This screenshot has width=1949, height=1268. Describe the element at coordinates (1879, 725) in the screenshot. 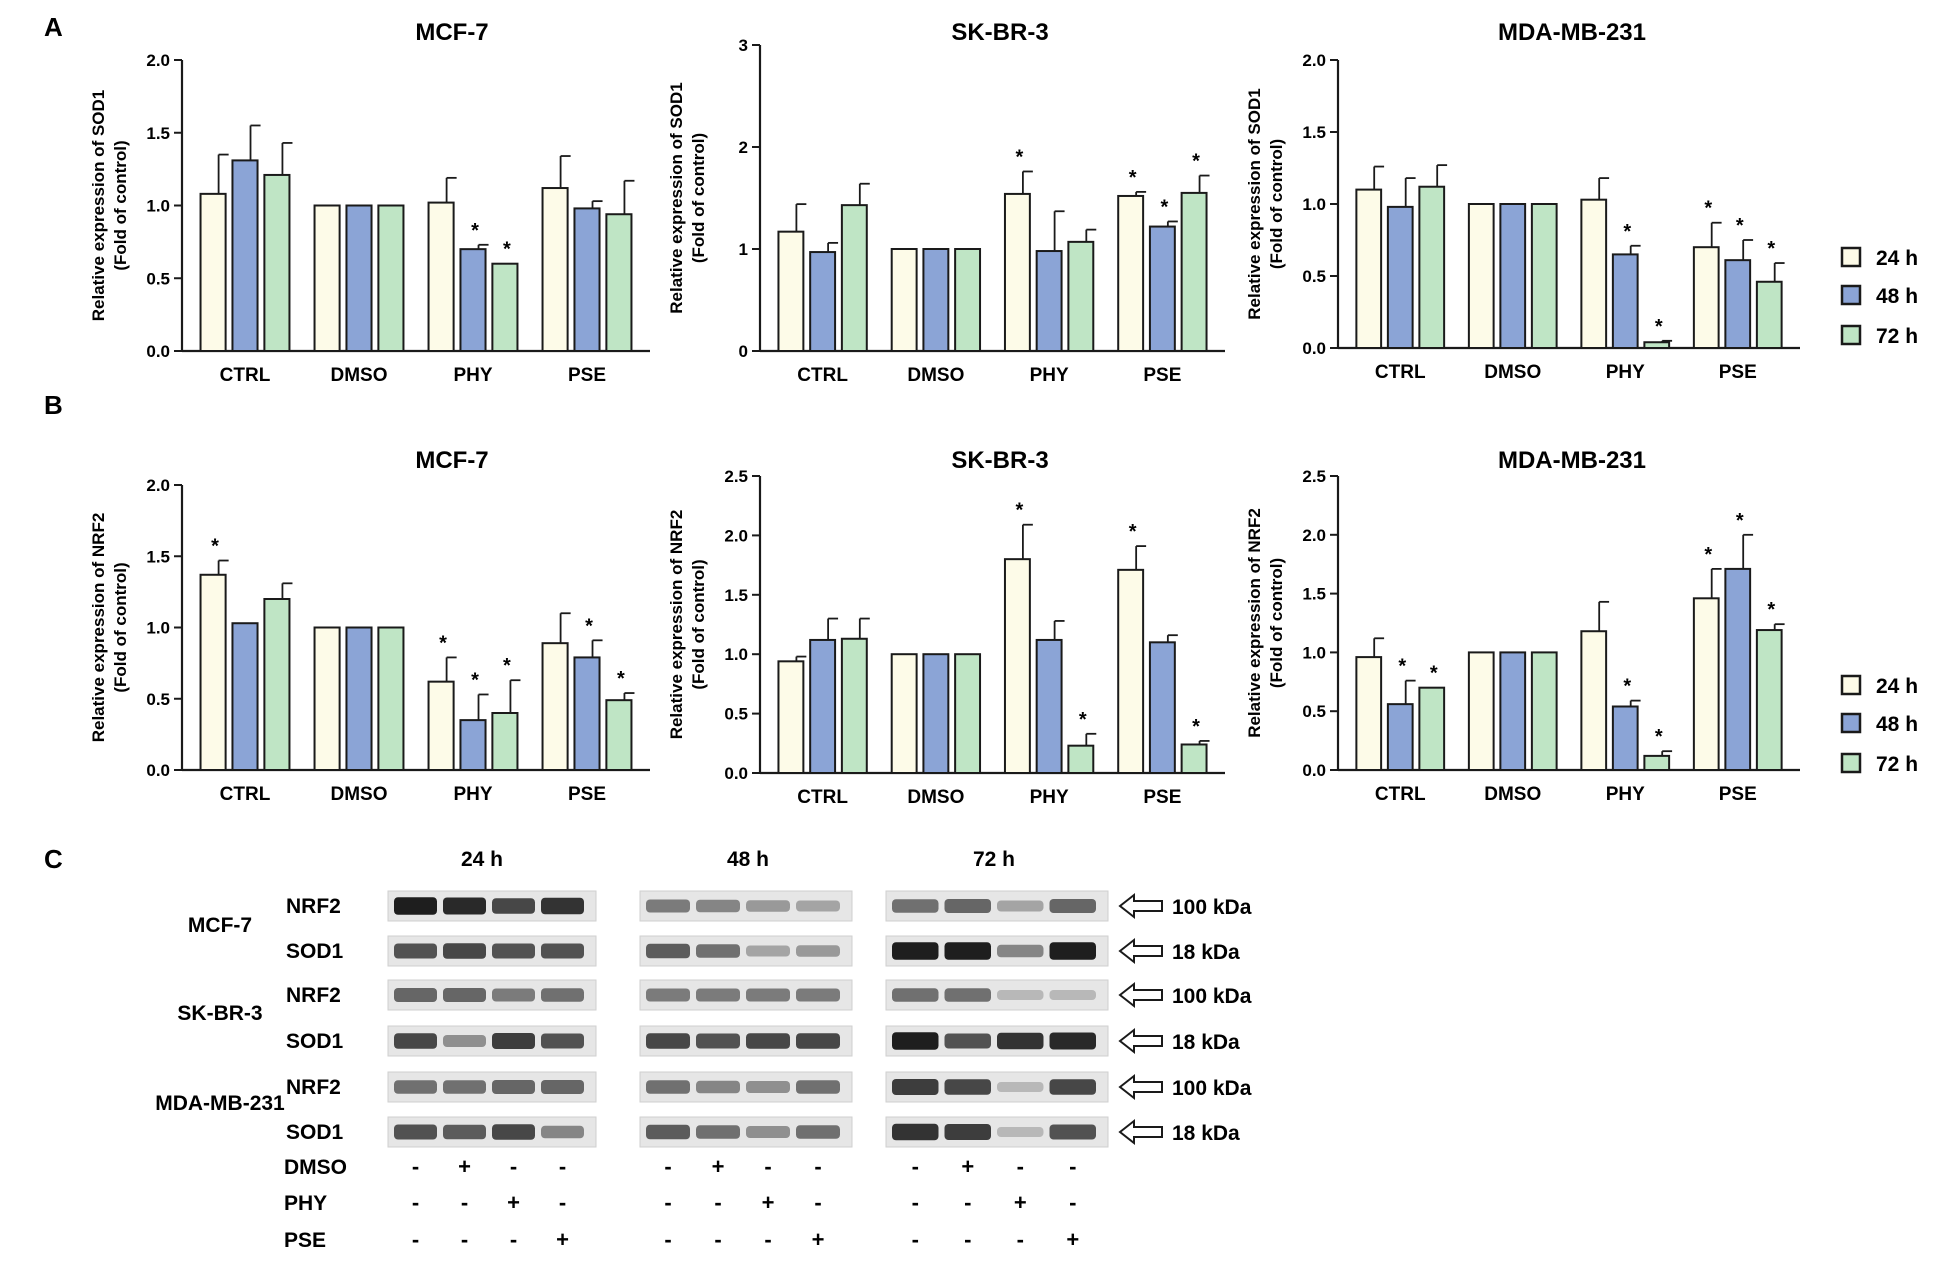

I see `legend-row-b: 24 h 48 h 72 h` at that location.